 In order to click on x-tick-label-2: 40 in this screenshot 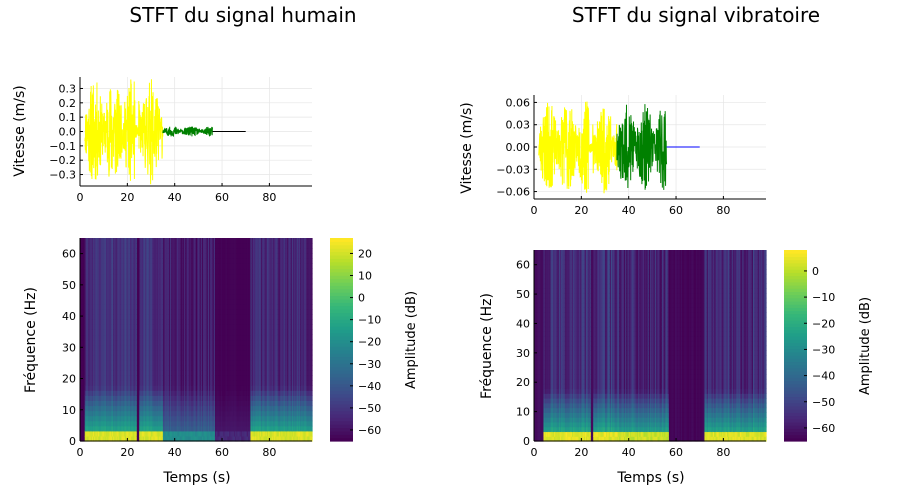, I will do `click(175, 197)`.